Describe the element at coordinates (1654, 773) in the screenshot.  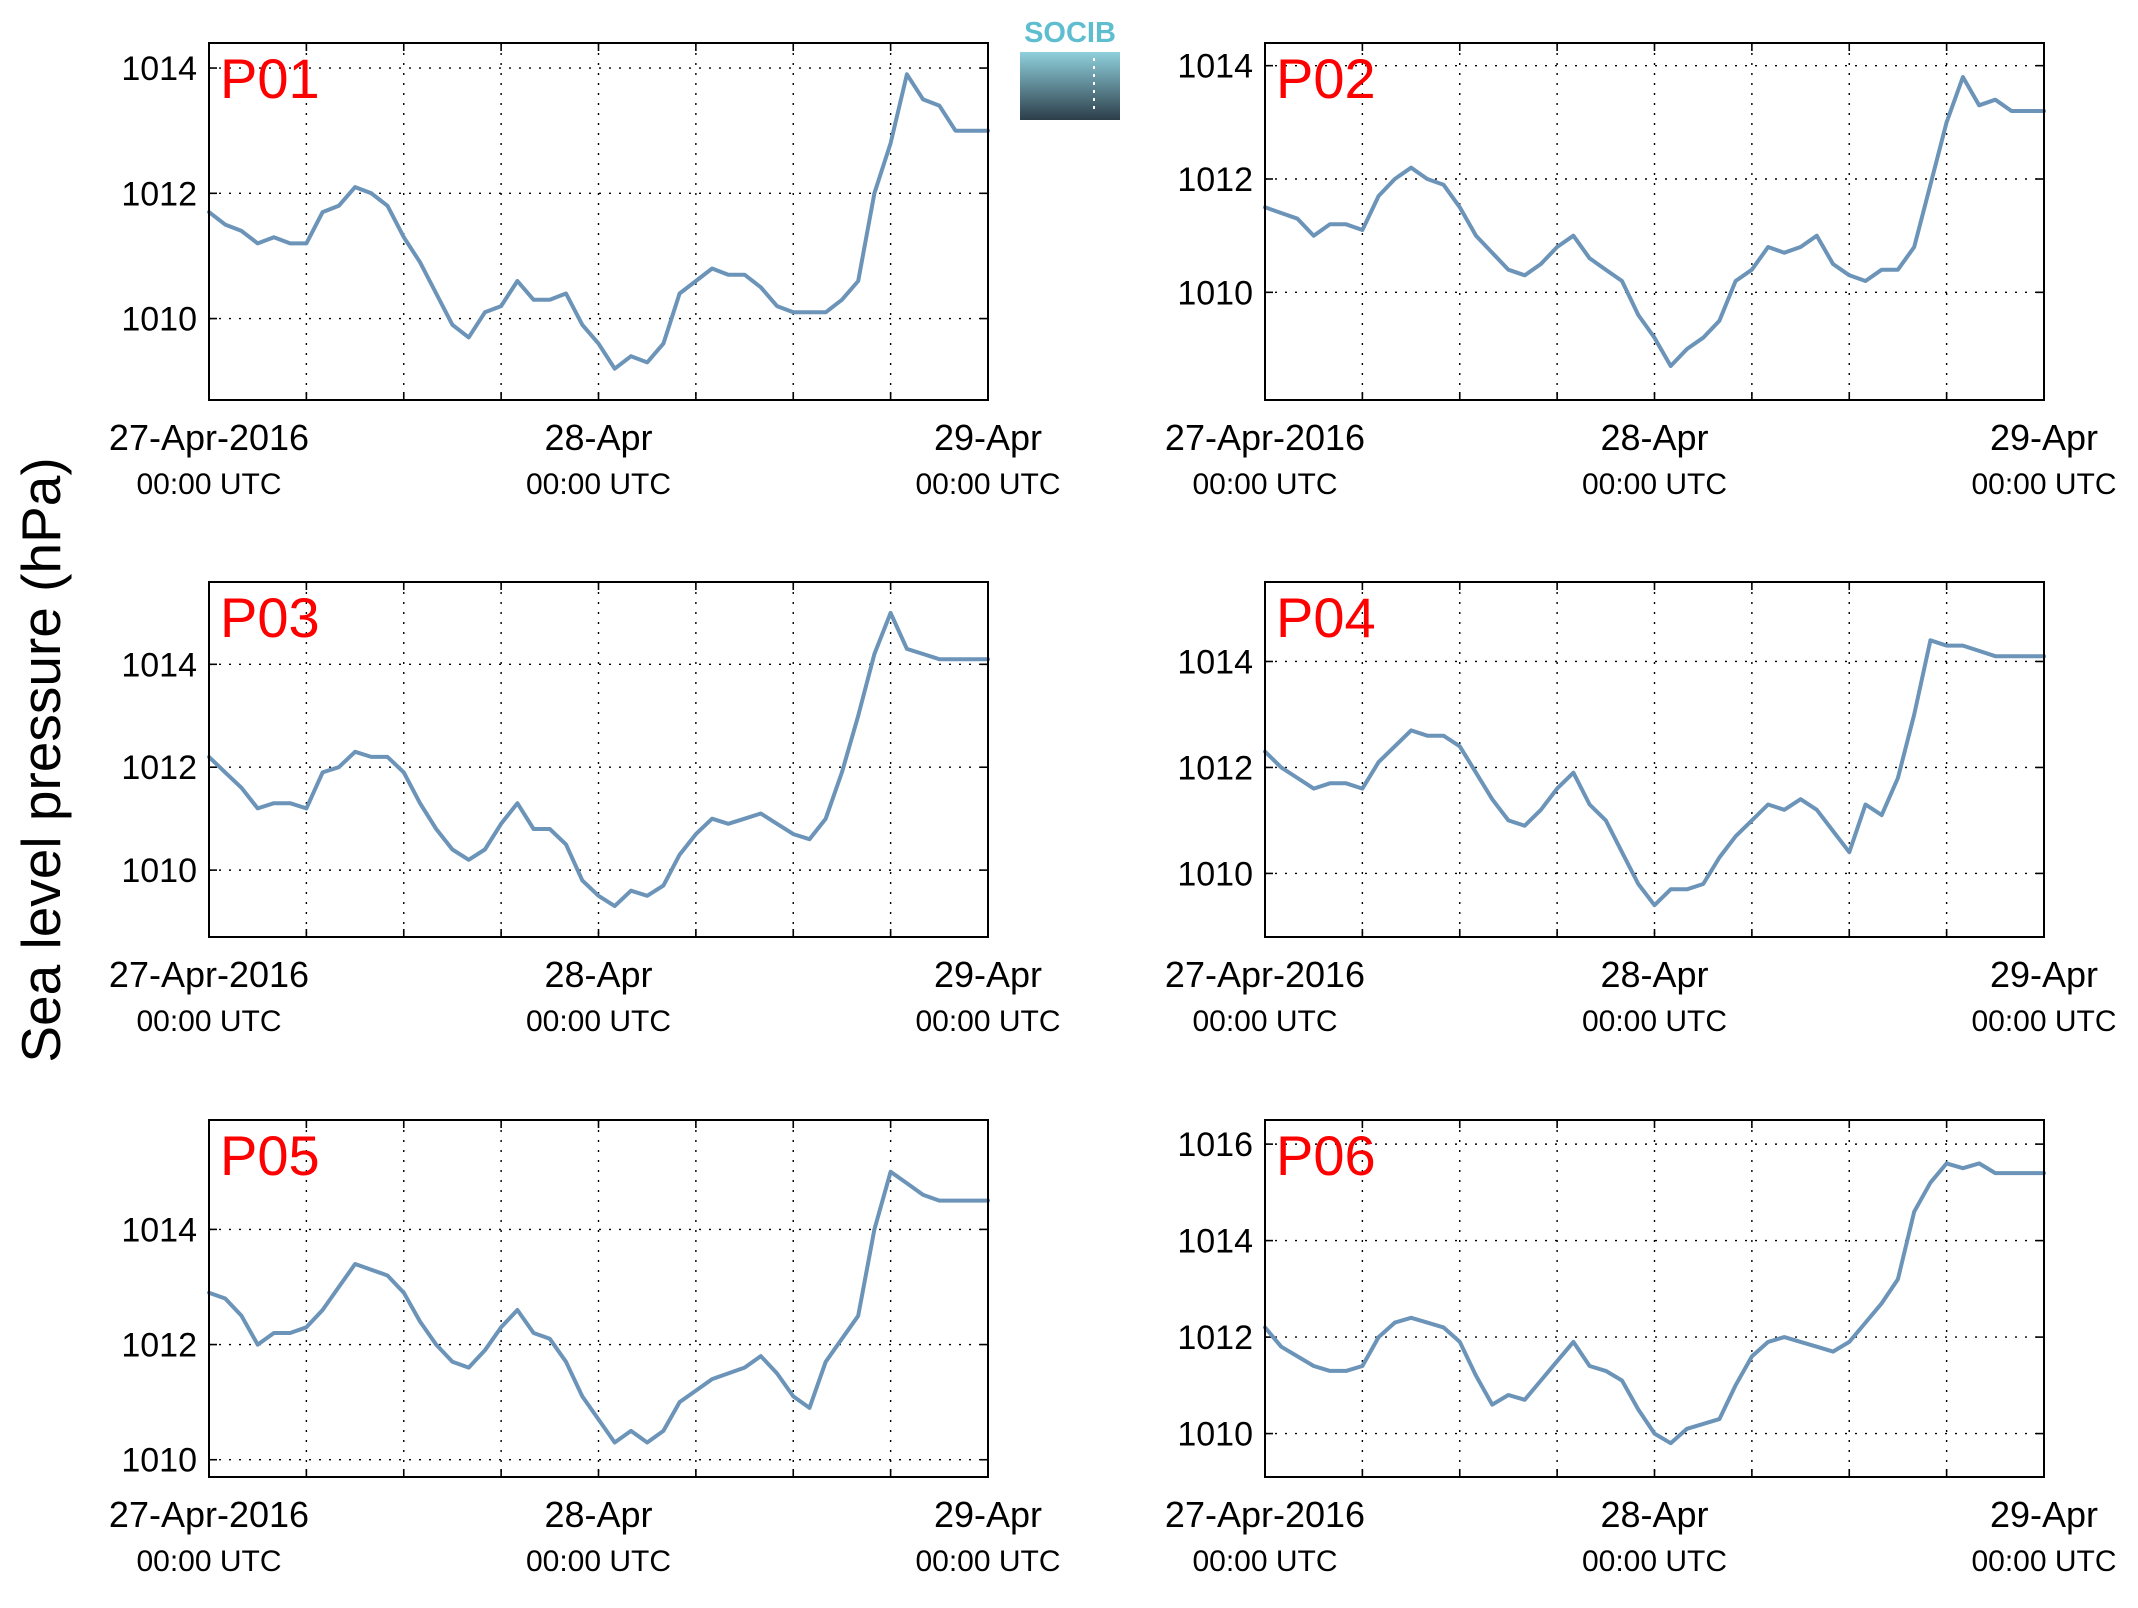
I see `series-line-p04` at that location.